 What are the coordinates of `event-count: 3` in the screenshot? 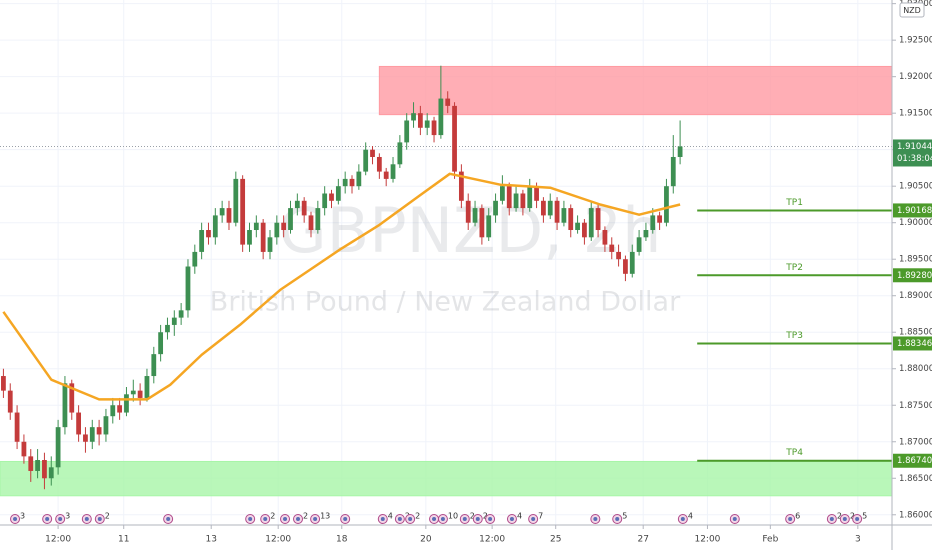 It's located at (22, 516).